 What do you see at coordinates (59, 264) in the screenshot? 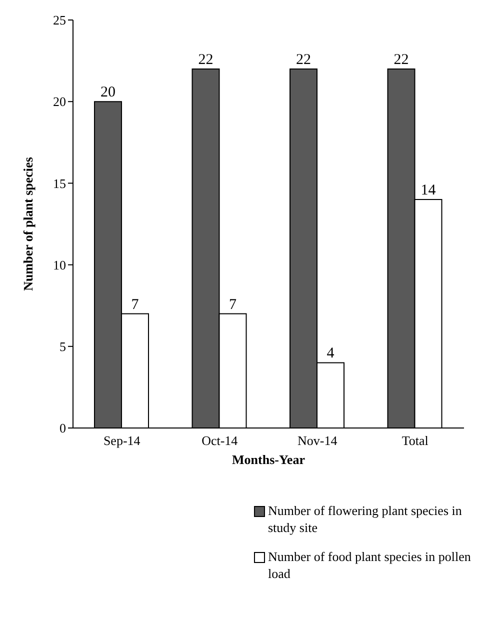
I see `y-tick-label: 10` at bounding box center [59, 264].